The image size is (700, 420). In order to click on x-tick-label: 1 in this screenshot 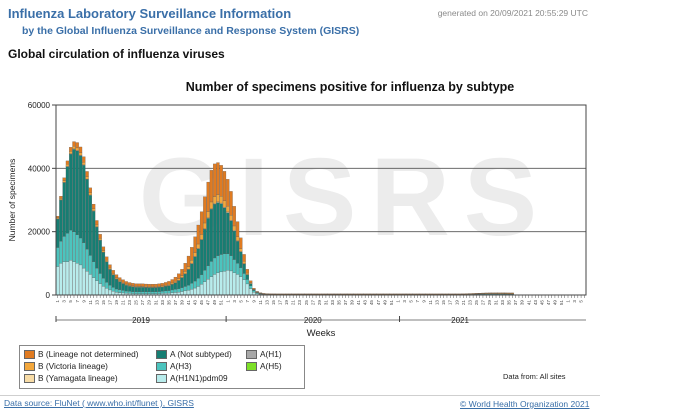, I will do `click(227, 301)`.